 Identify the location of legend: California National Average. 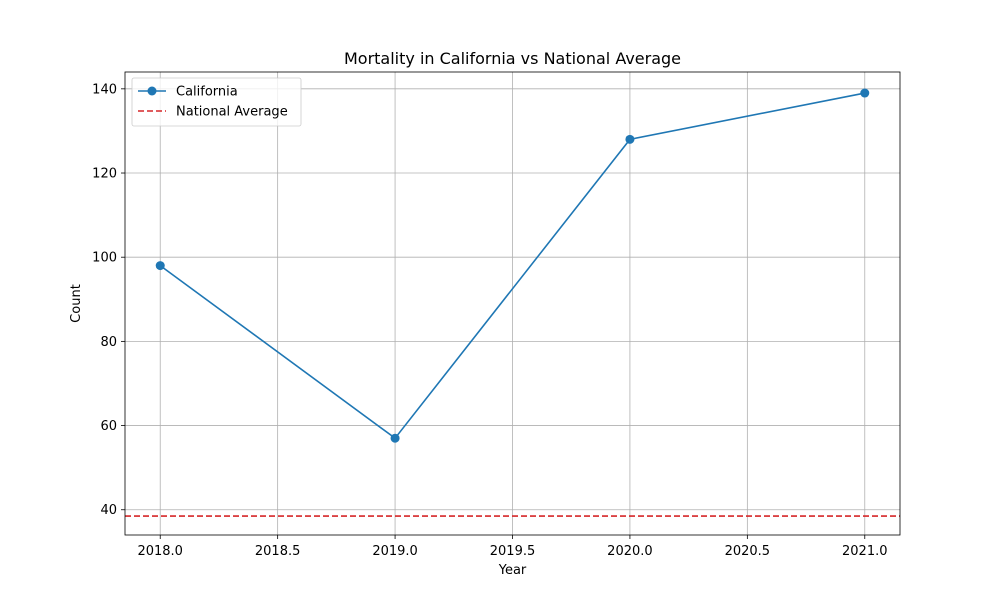
(216, 102).